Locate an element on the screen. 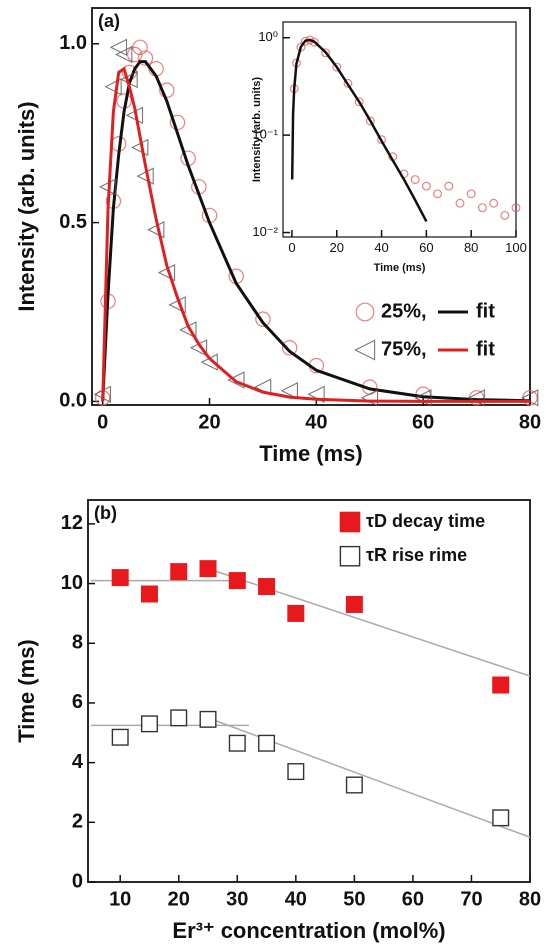 This screenshot has height=952, width=549. x-tick-label: 50 is located at coordinates (354, 899).